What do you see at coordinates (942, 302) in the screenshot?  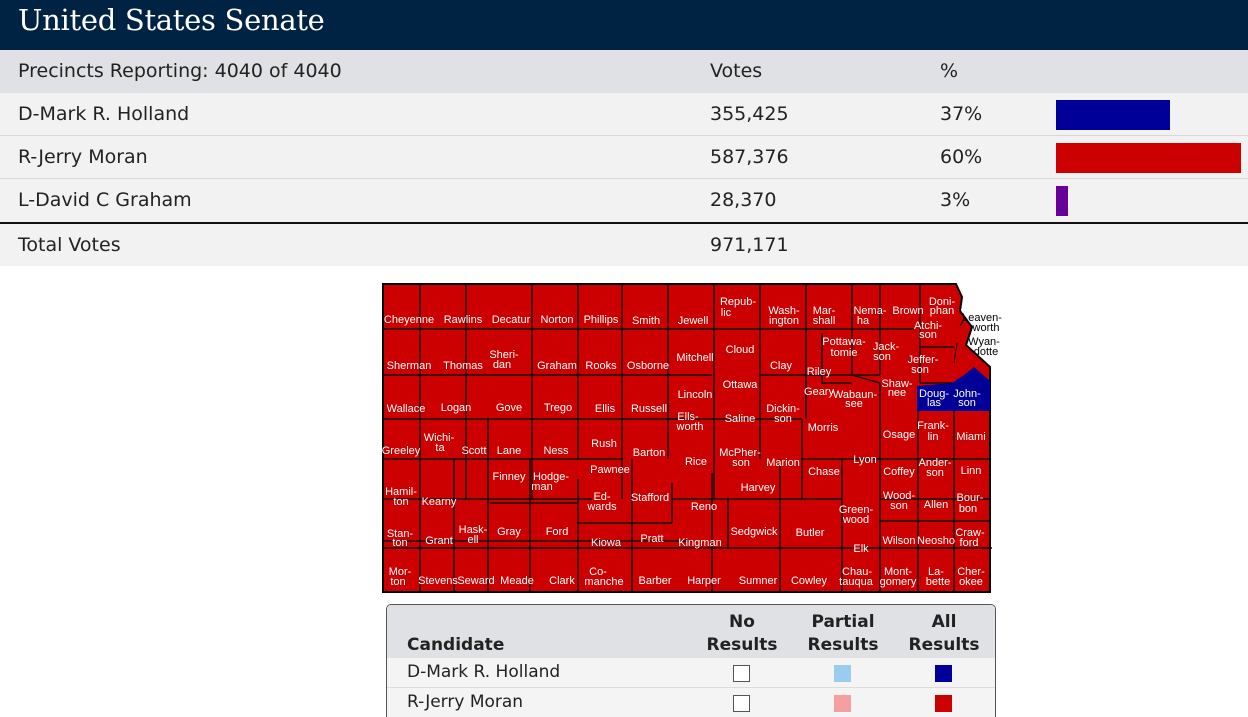 I see `county-label: Doni-` at bounding box center [942, 302].